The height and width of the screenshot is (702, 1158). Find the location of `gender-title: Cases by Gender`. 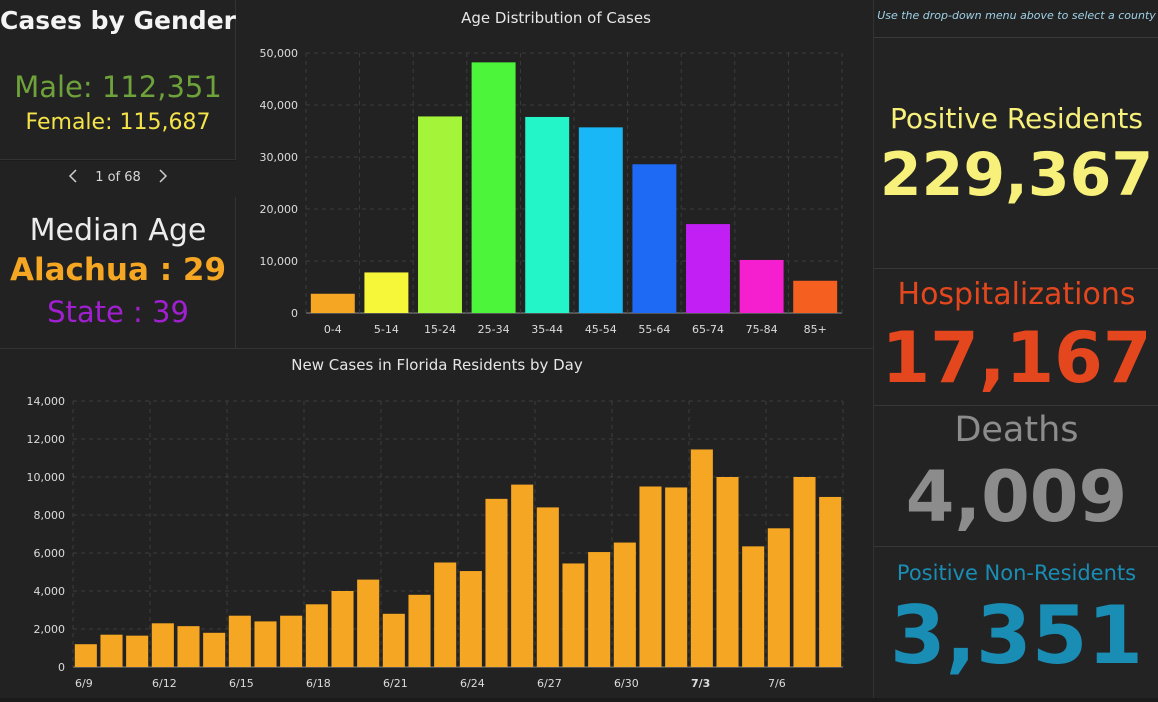

gender-title: Cases by Gender is located at coordinates (118, 20).